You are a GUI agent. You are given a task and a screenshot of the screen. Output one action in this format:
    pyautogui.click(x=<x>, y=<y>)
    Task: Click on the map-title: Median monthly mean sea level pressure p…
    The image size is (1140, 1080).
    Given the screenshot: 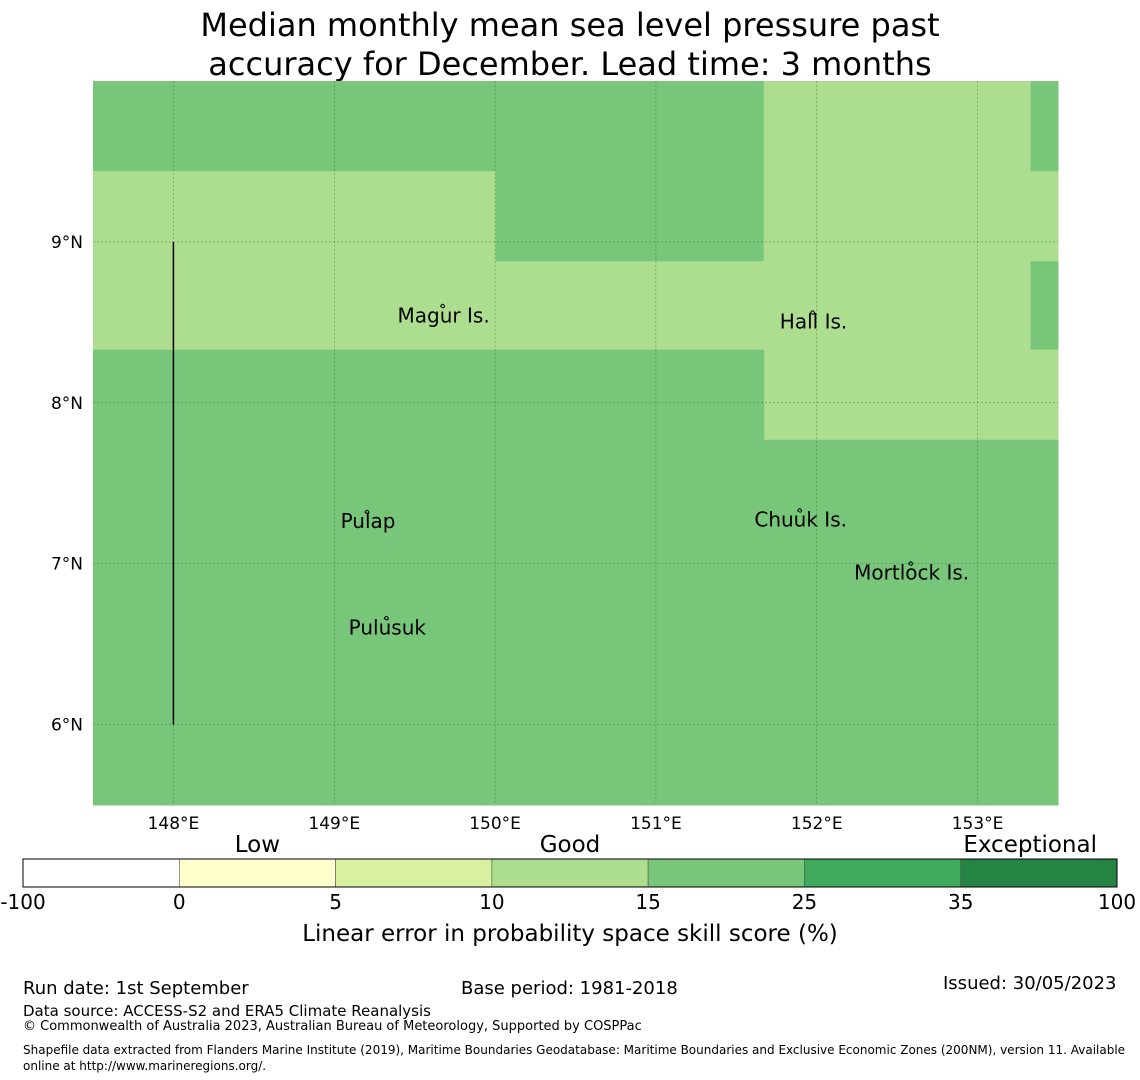 What is the action you would take?
    pyautogui.click(x=570, y=45)
    